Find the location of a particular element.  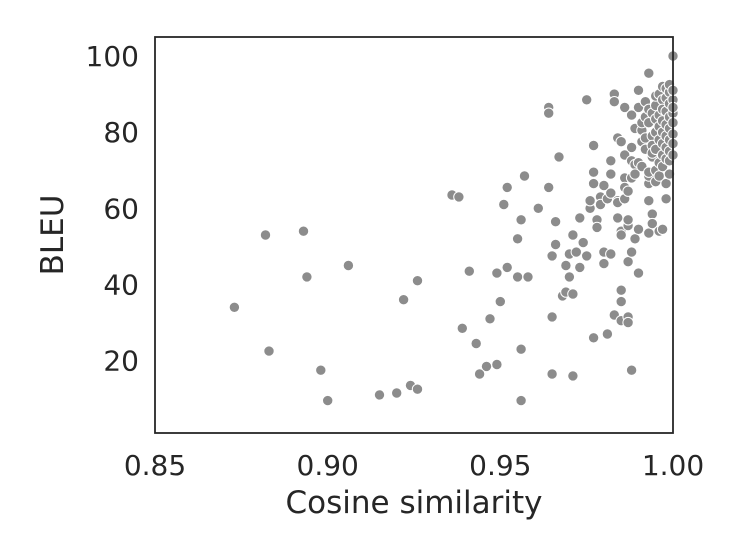

y-tick-label: 20 is located at coordinates (121, 361).